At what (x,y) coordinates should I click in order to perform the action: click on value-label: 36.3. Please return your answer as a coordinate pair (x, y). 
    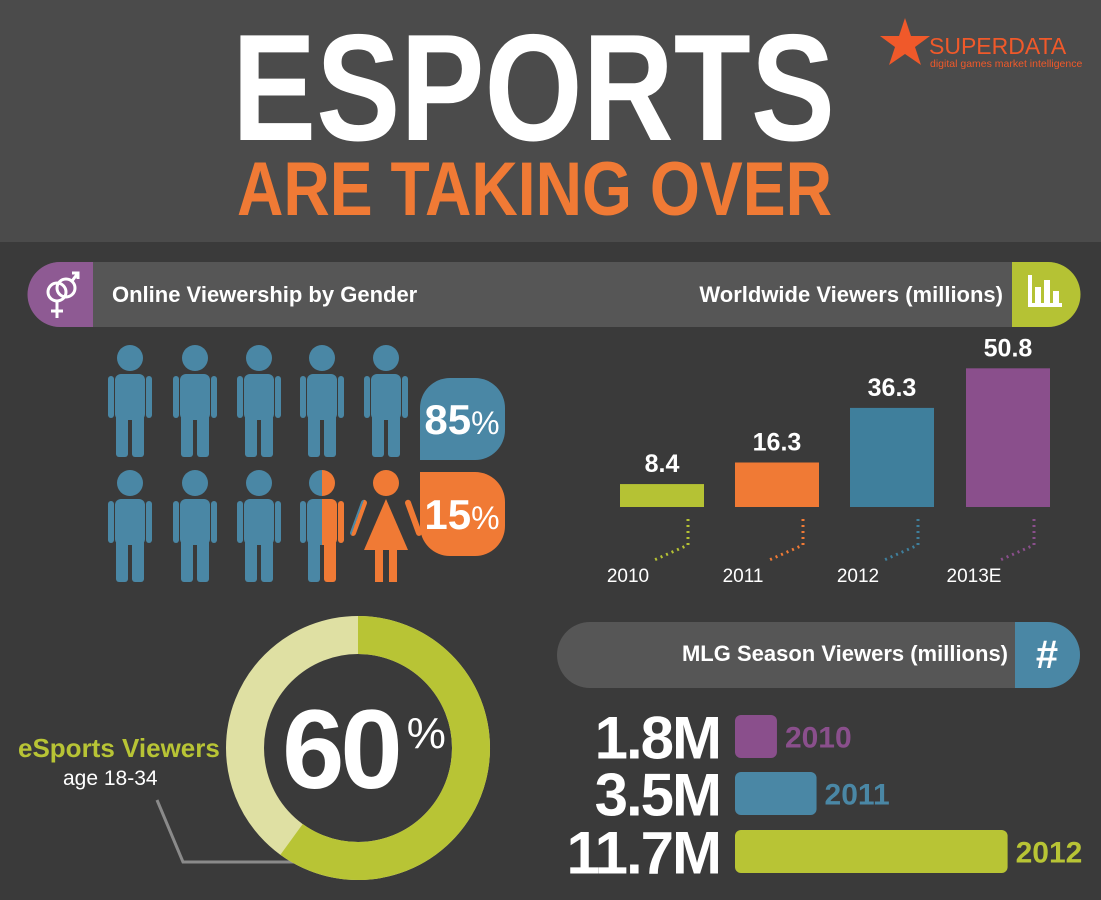
    Looking at the image, I should click on (892, 388).